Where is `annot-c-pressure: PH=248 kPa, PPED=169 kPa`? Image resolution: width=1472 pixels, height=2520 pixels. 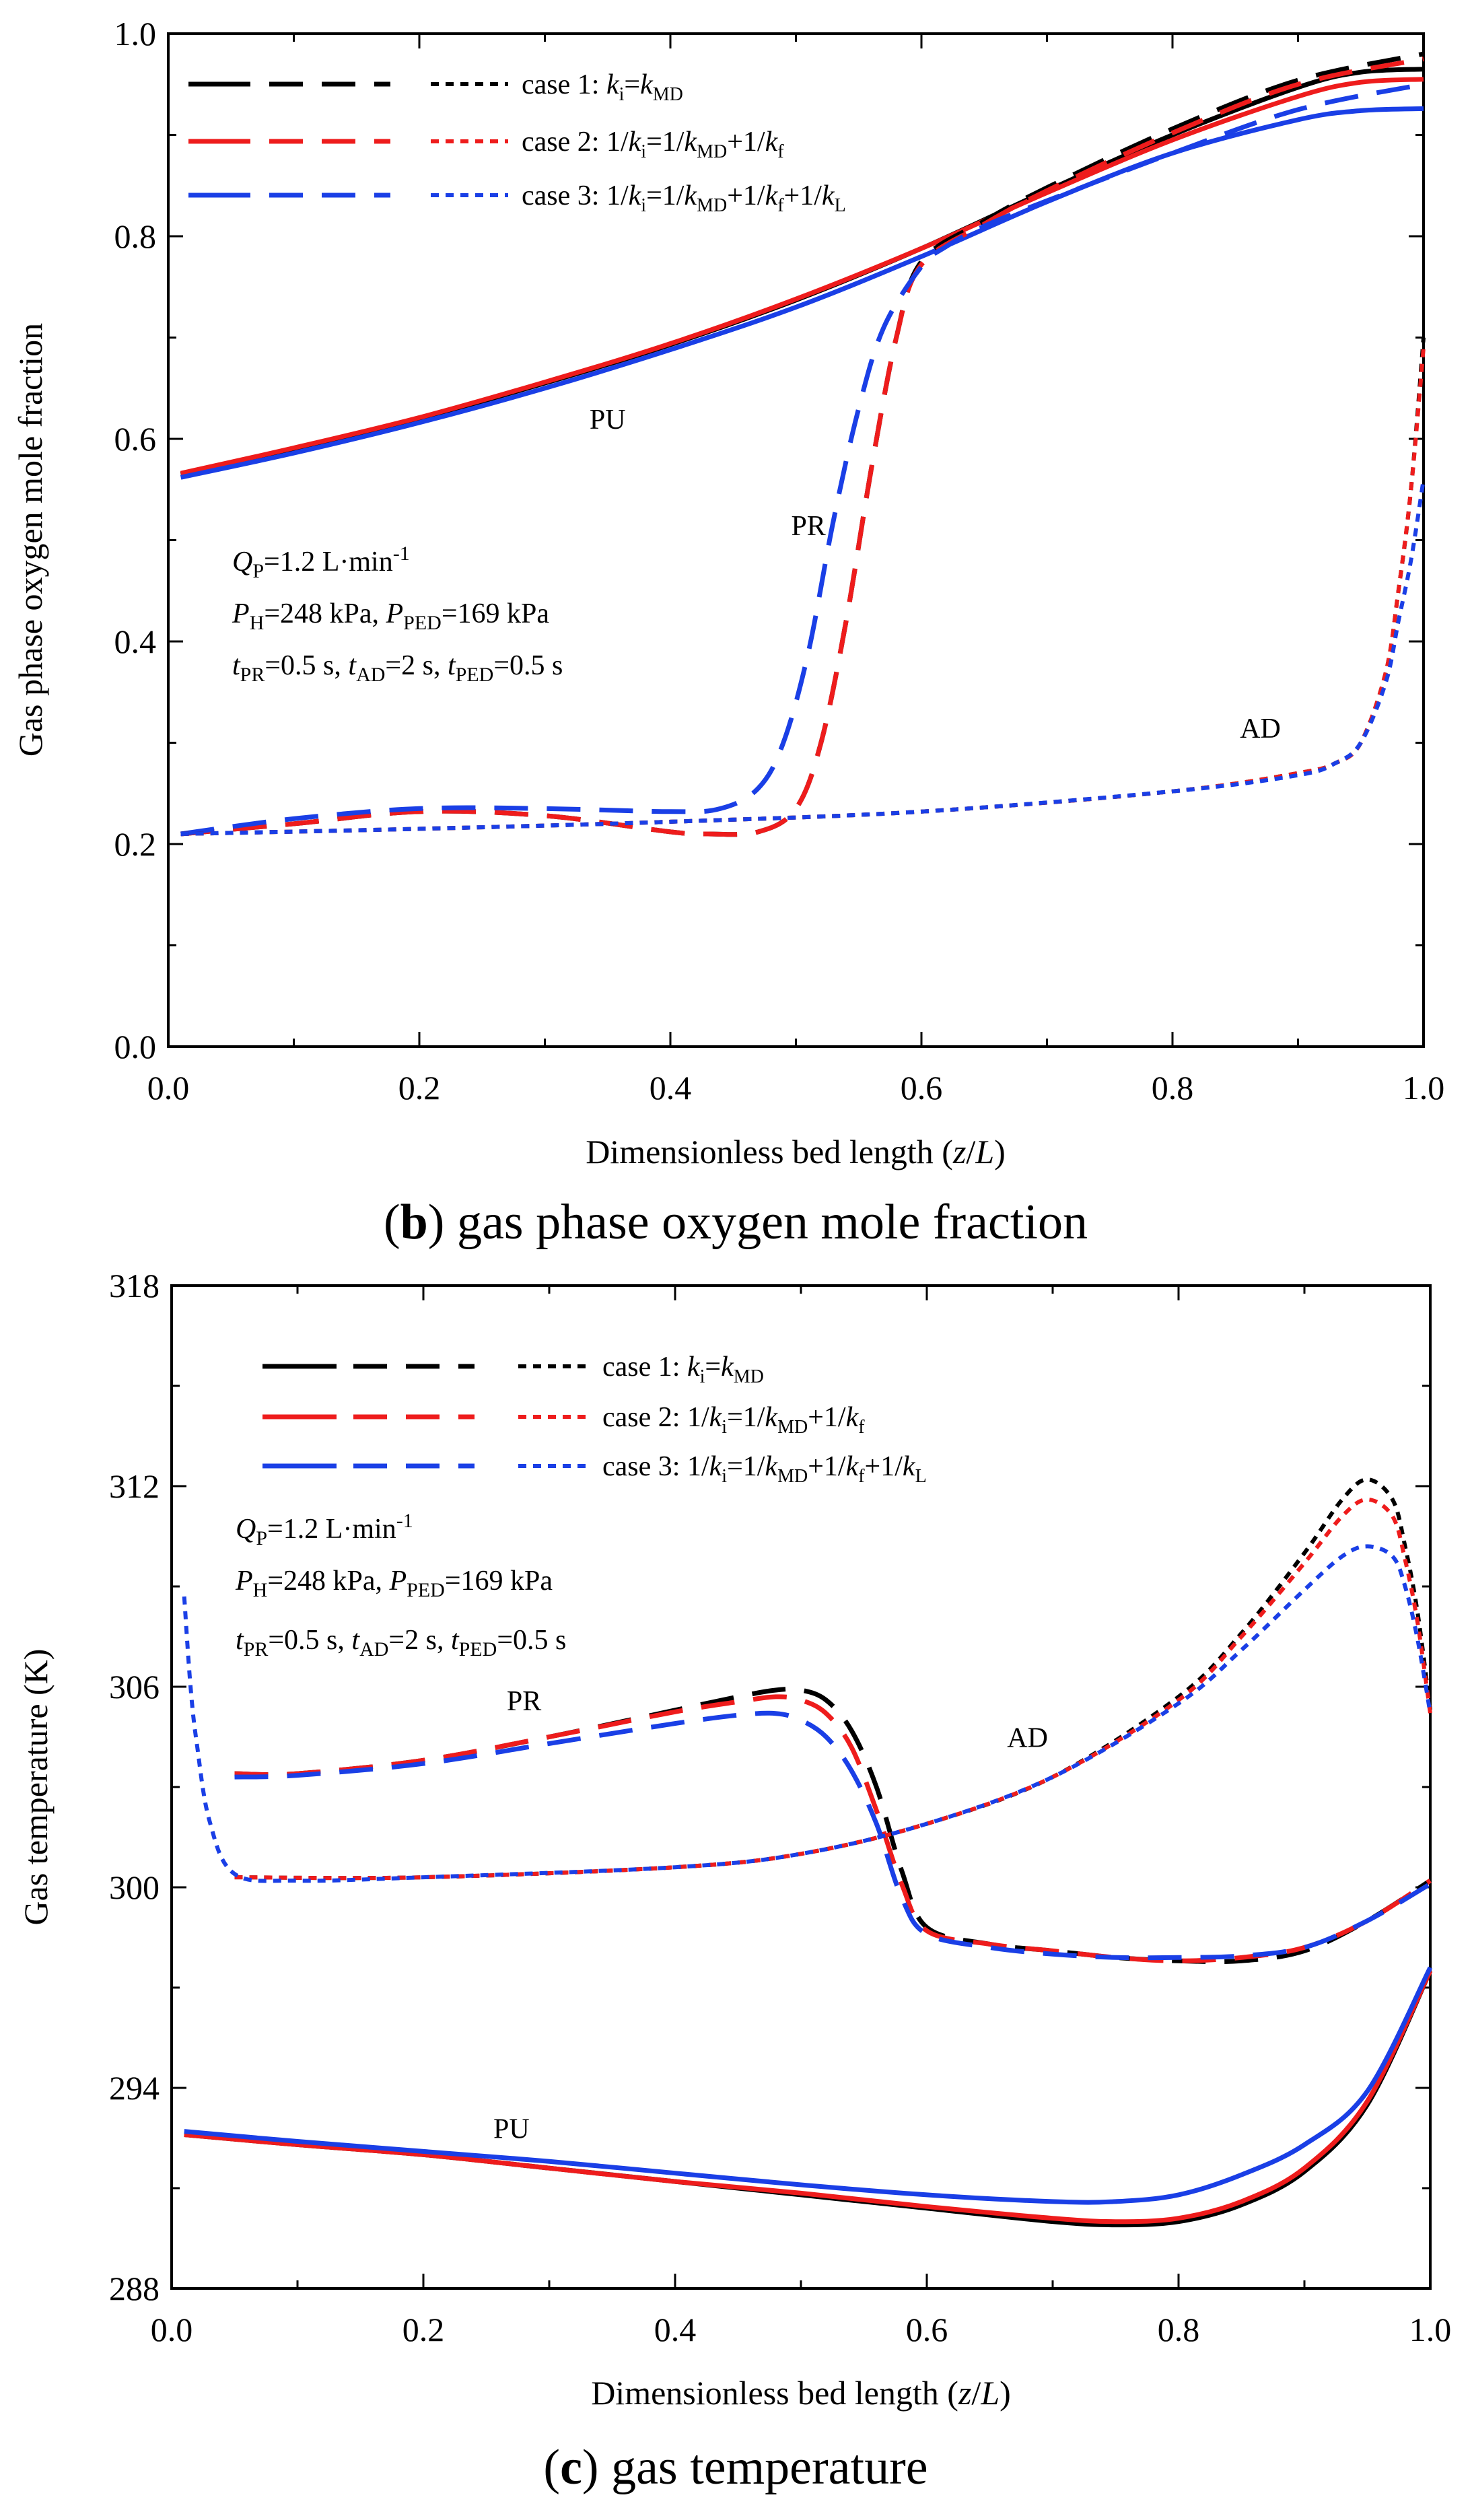 annot-c-pressure: PH=248 kPa, PPED=169 kPa is located at coordinates (394, 1583).